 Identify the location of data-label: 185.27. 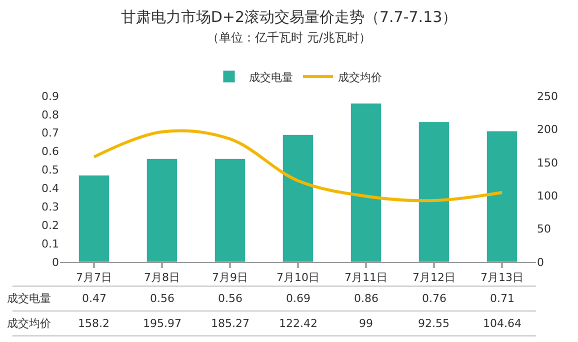
(230, 323).